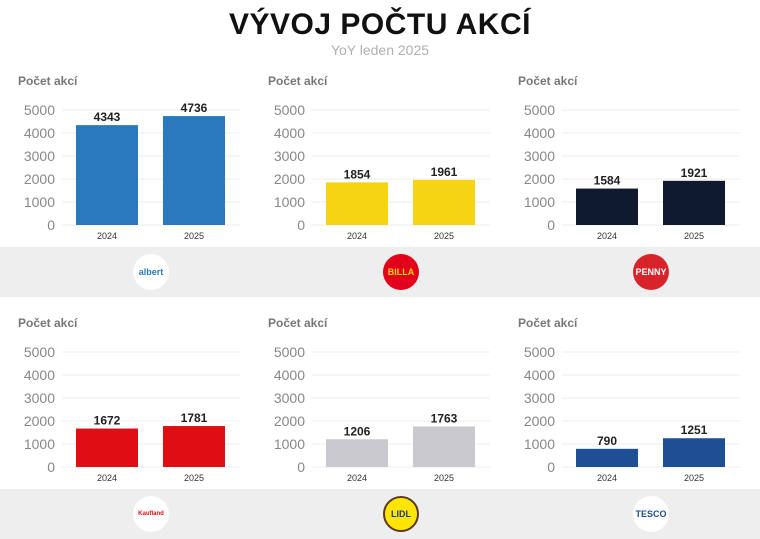 Image resolution: width=760 pixels, height=539 pixels. What do you see at coordinates (651, 272) in the screenshot?
I see `penny-logo: PENNY` at bounding box center [651, 272].